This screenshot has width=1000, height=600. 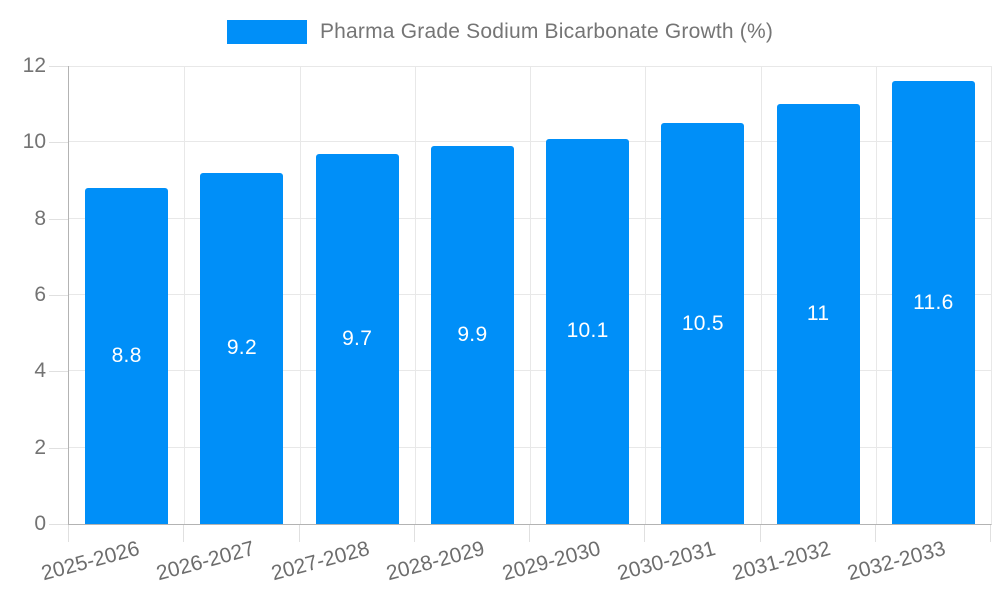 I want to click on bar-value-label: 10.1, so click(x=587, y=331).